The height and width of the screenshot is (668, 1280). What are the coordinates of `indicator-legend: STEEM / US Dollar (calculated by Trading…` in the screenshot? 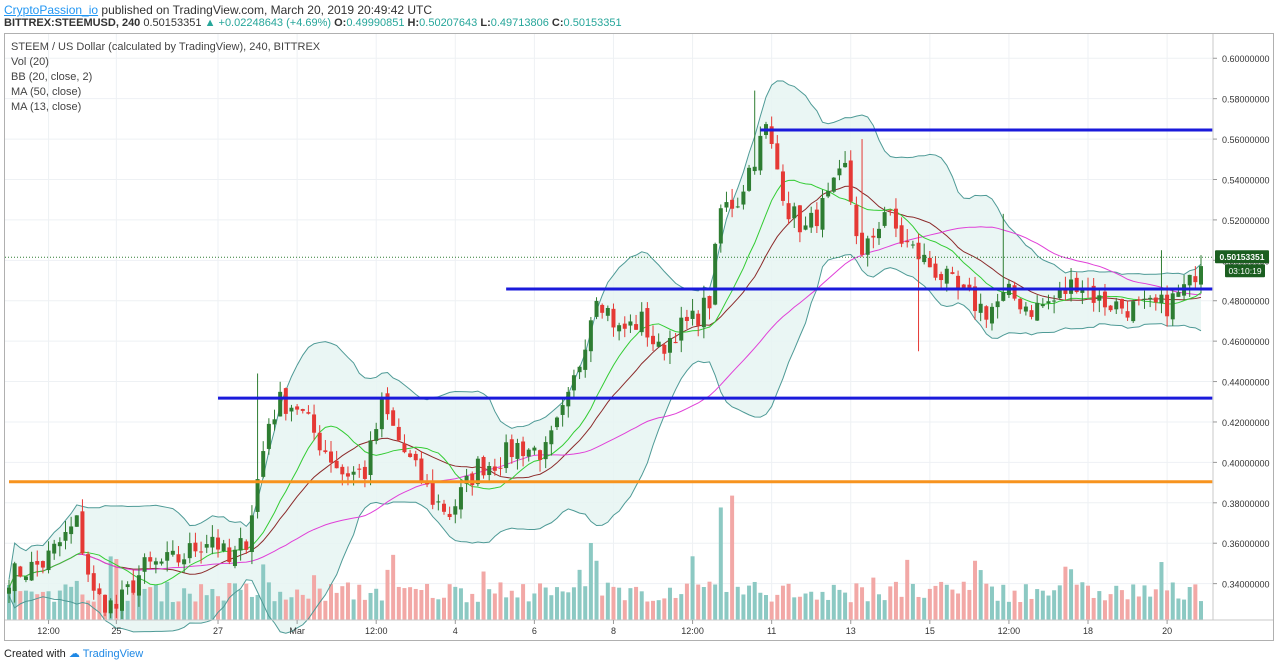 It's located at (165, 77).